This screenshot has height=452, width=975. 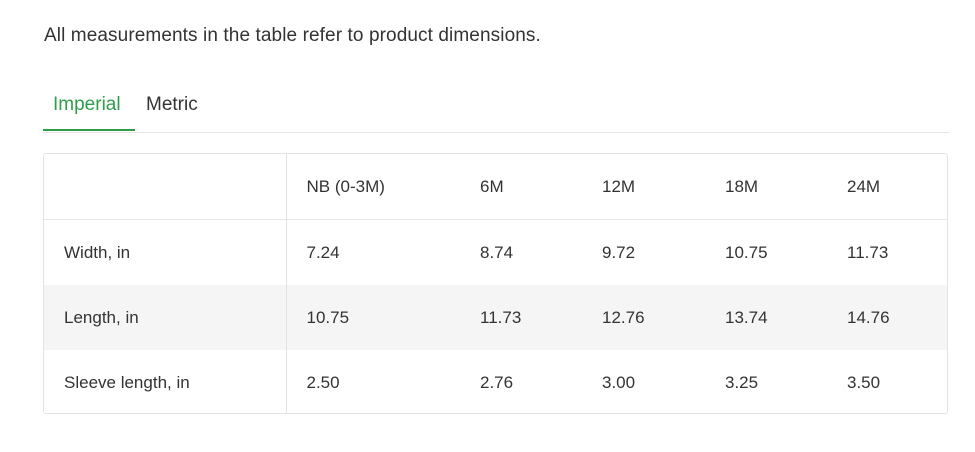 I want to click on table-cell: 7.24, so click(x=323, y=252).